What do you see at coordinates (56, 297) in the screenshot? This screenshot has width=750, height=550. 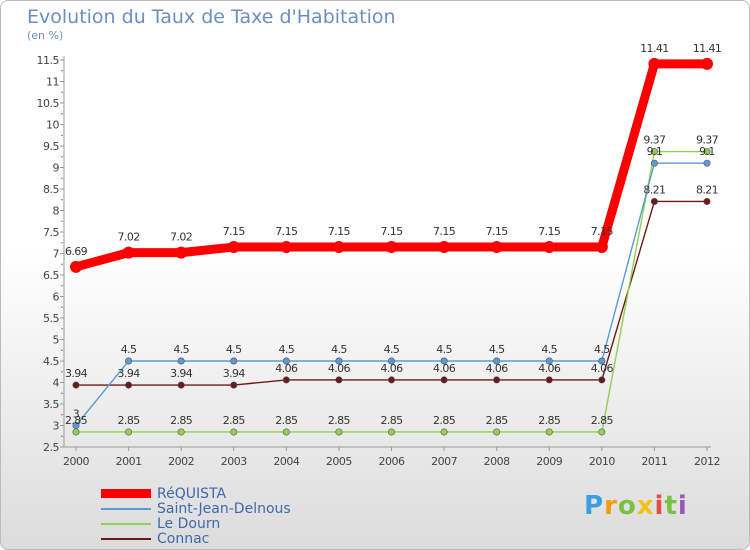 I see `y-tick-label: 6` at bounding box center [56, 297].